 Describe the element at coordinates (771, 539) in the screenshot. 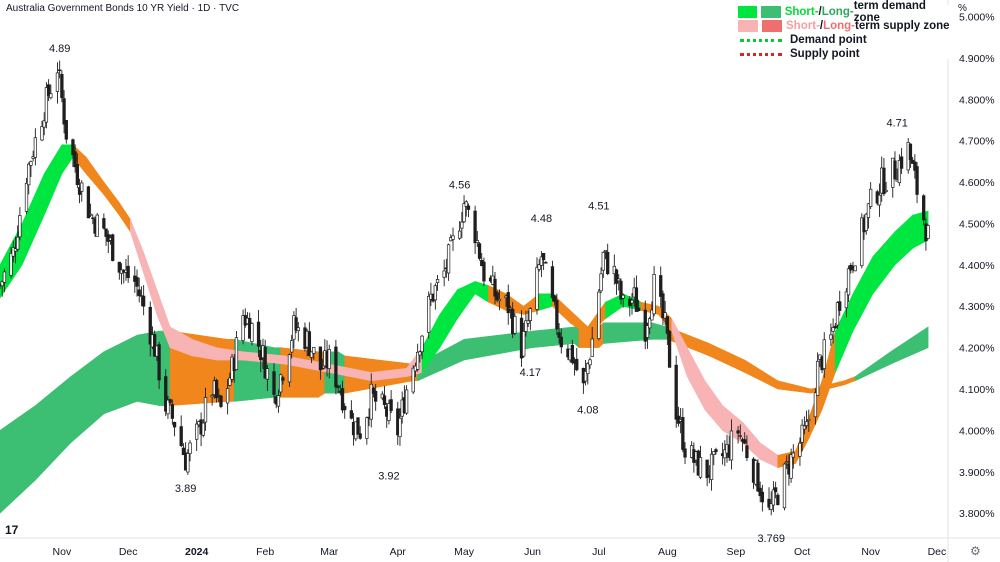

I see `annotation-label: 3.769` at that location.